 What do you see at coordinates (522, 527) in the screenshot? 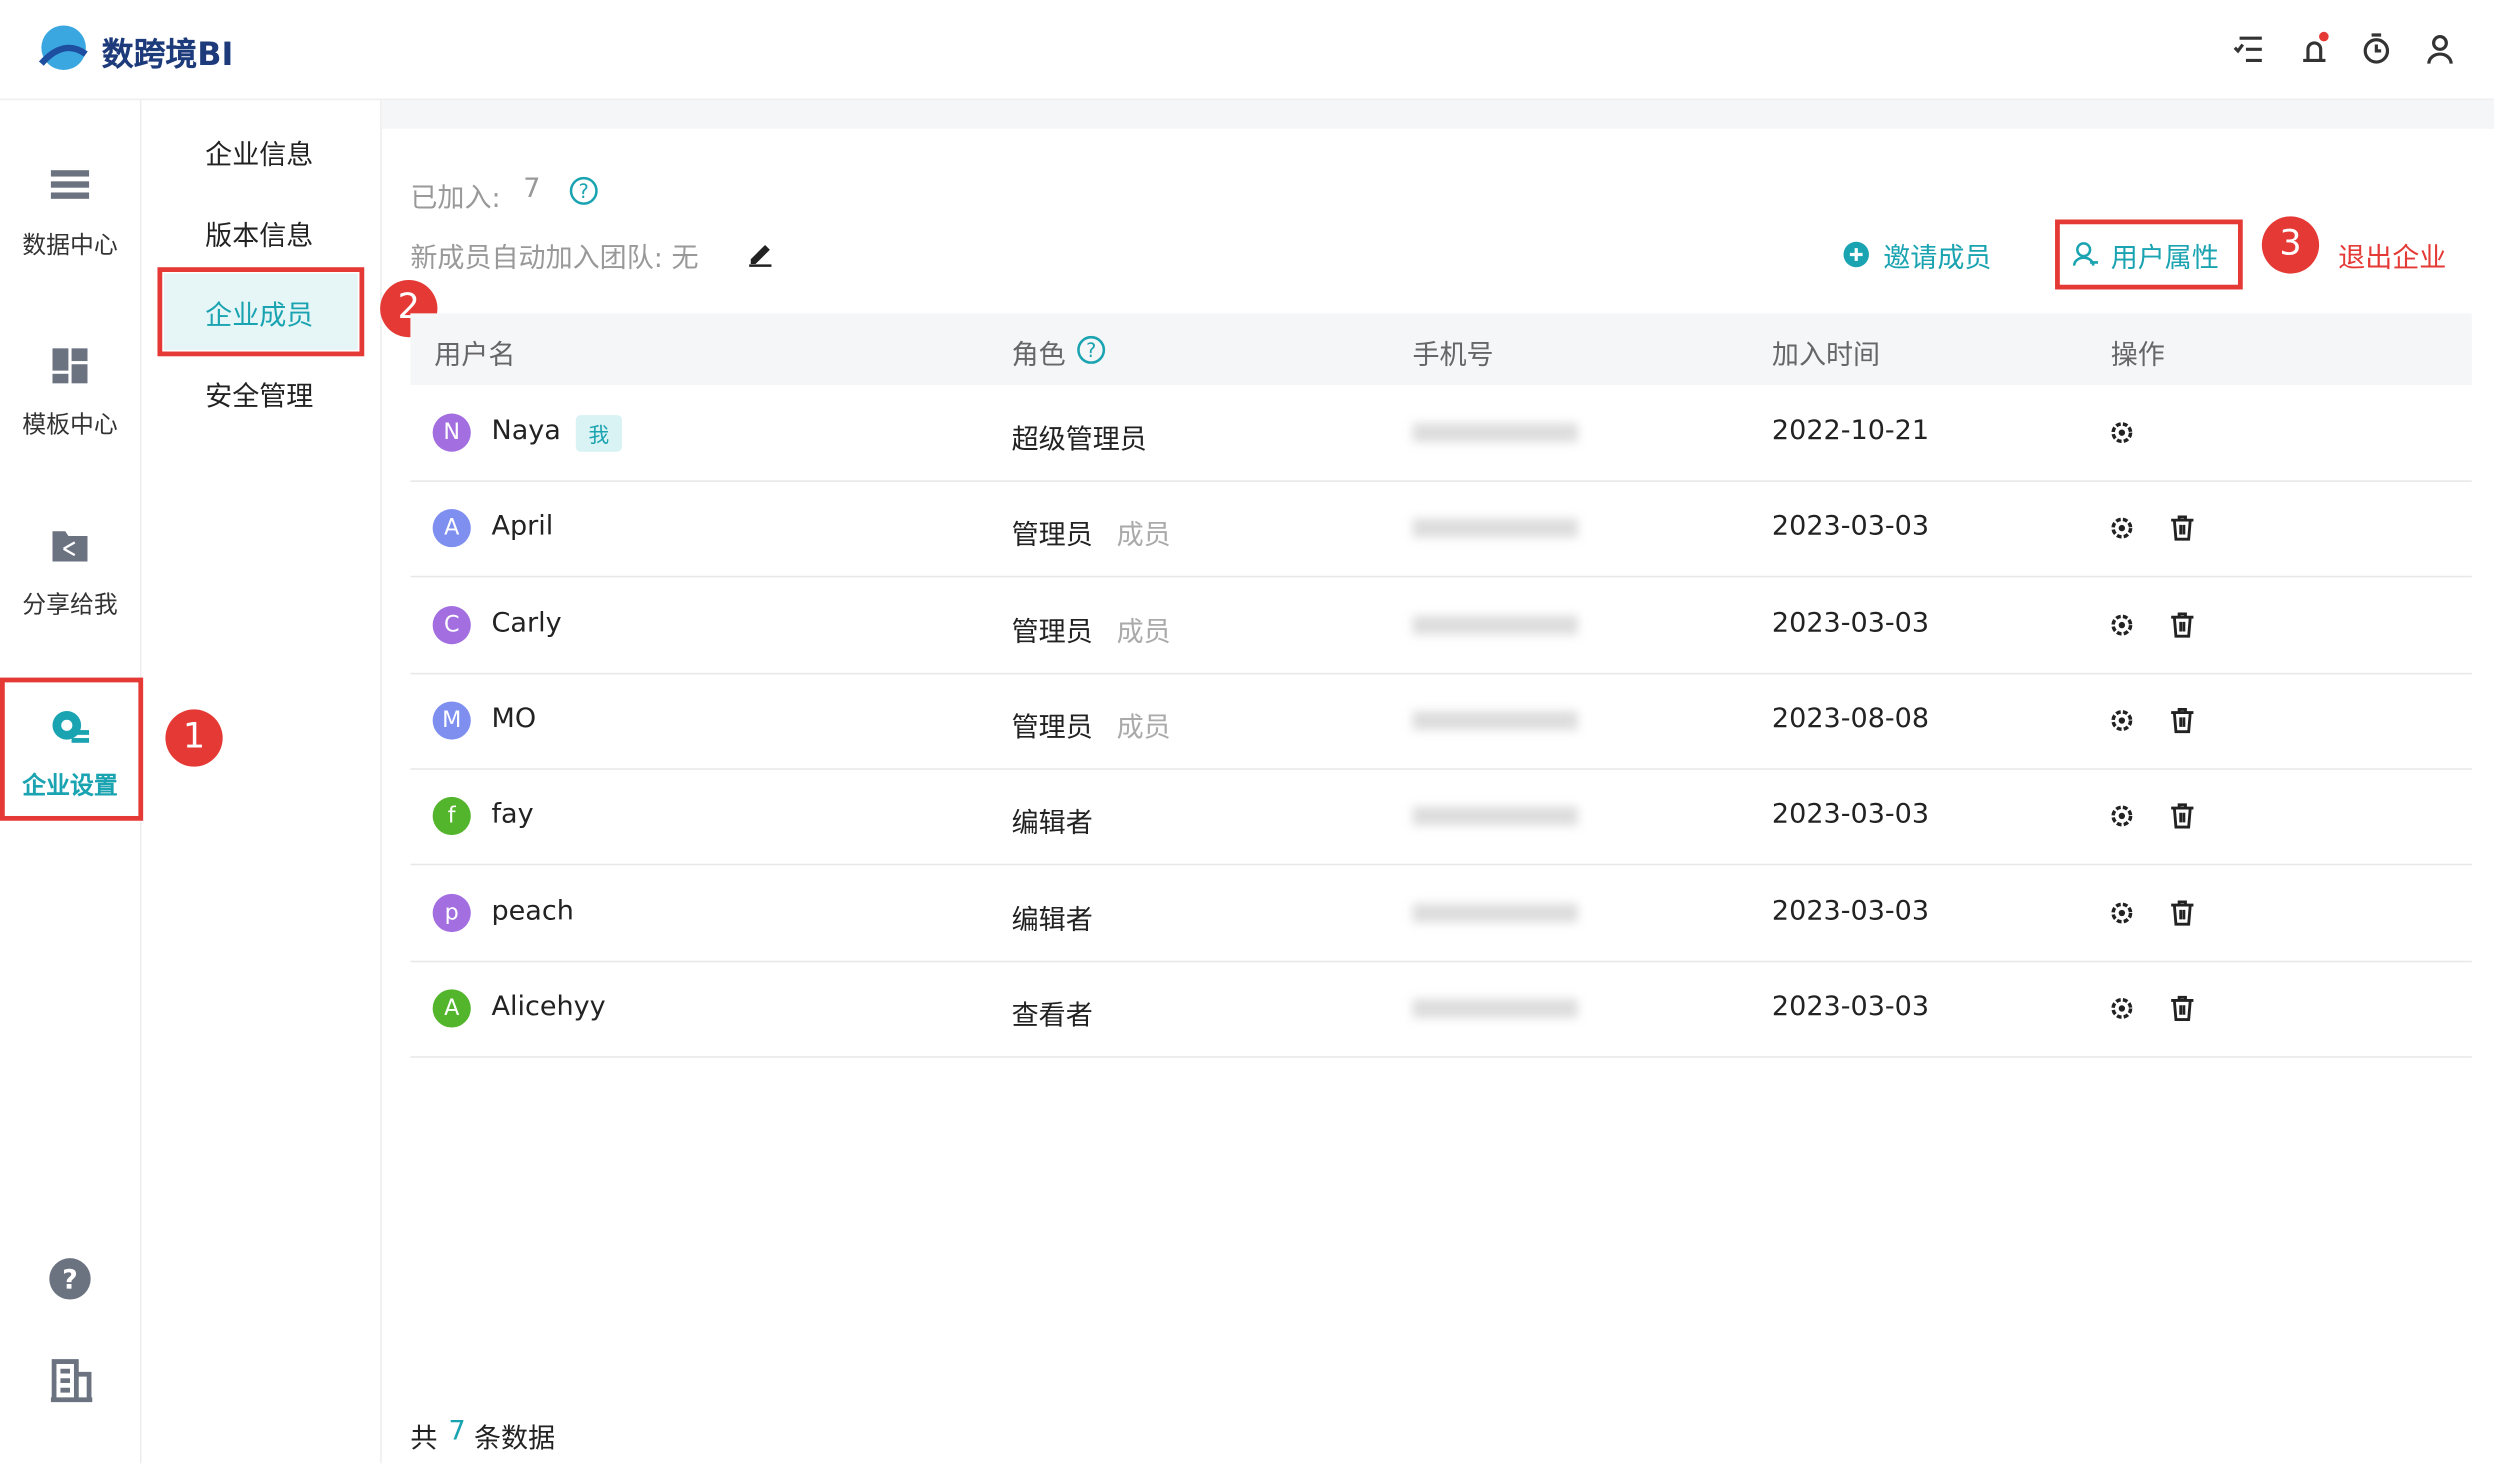
I see `user-name: April` at bounding box center [522, 527].